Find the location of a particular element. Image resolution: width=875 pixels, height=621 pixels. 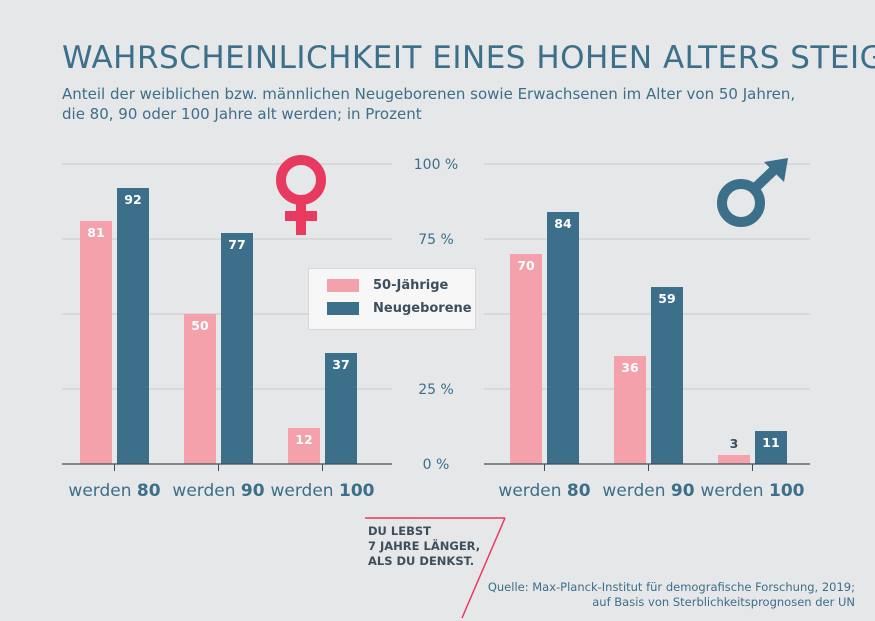

legend-item-50-jaehrige: 50-Jährige is located at coordinates (387, 285).